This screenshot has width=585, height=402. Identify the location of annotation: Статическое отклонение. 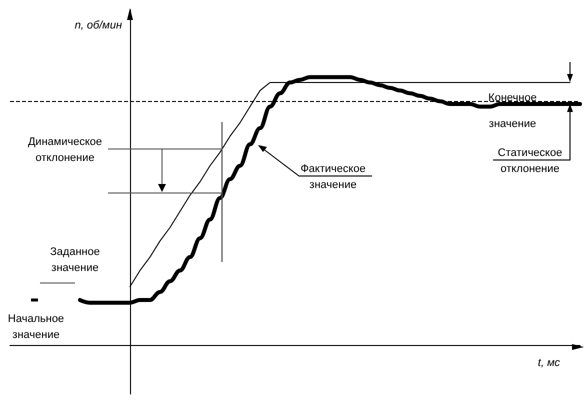
(530, 161).